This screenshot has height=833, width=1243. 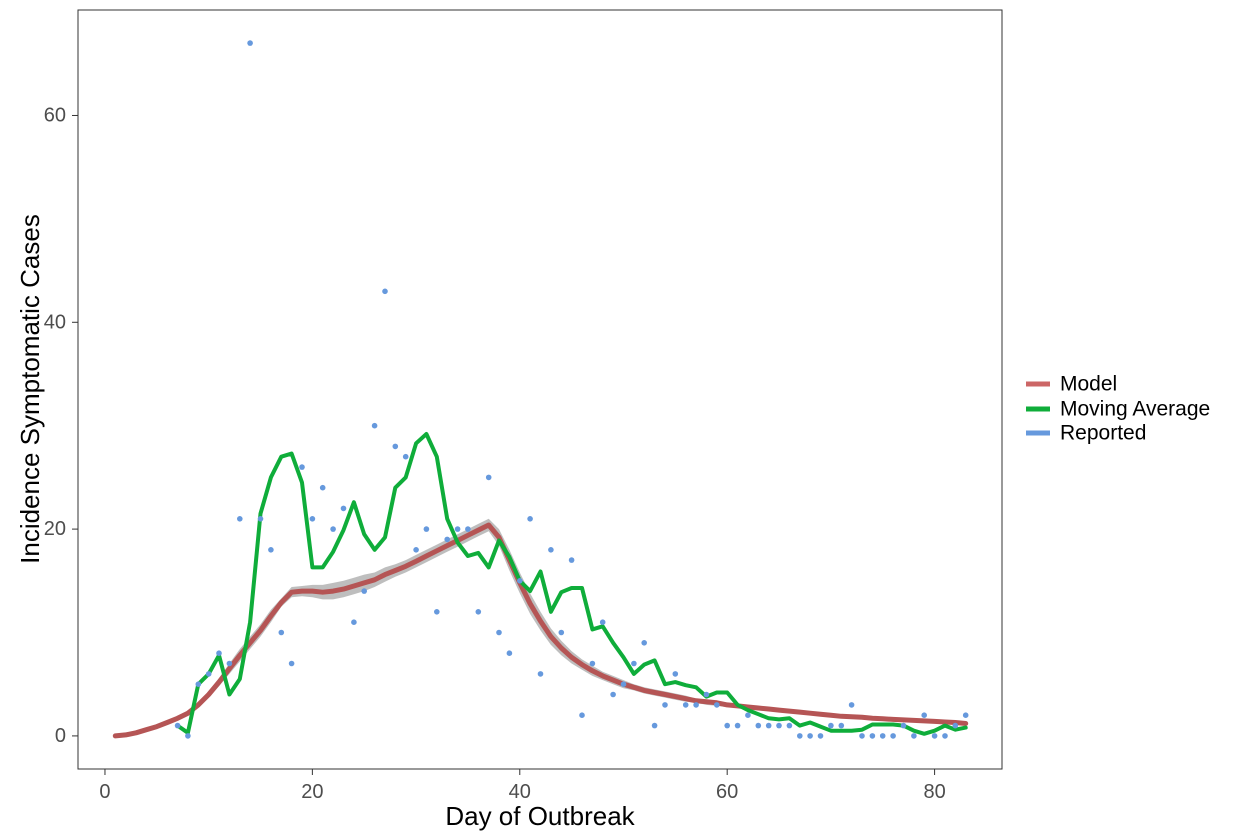 What do you see at coordinates (1088, 384) in the screenshot?
I see `legend-label-model: Model` at bounding box center [1088, 384].